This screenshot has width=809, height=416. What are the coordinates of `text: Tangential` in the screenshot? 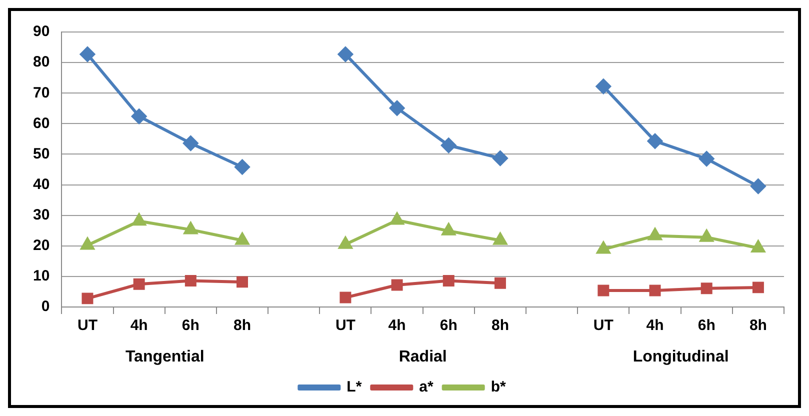 It's located at (164, 357).